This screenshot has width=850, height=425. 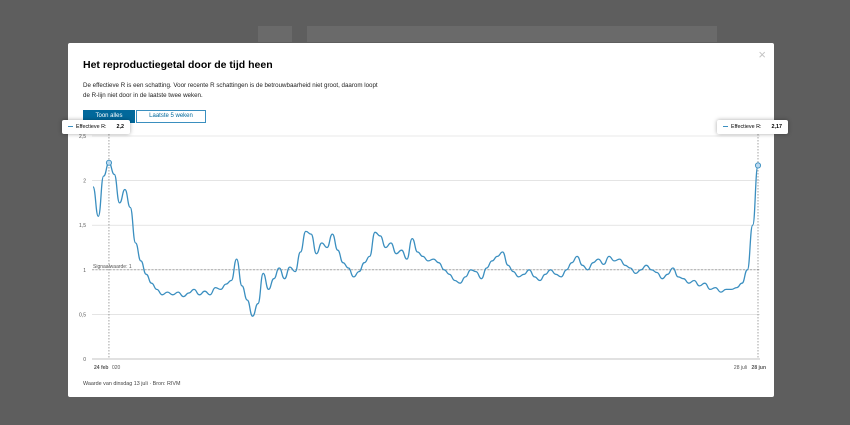 I want to click on tooltip-value: 2,2, so click(x=120, y=127).